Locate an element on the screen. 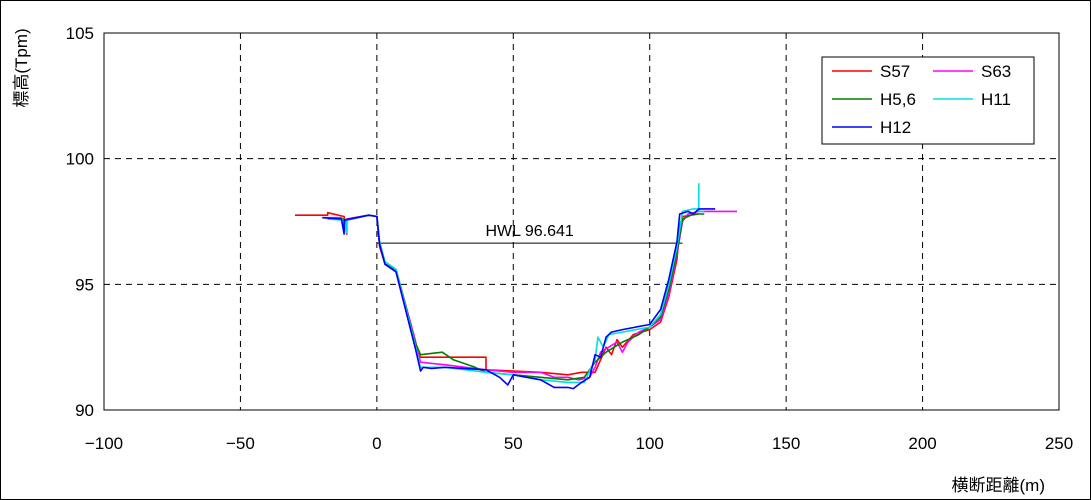 The height and width of the screenshot is (500, 1091). y-tick-label: 100 is located at coordinates (80, 159).